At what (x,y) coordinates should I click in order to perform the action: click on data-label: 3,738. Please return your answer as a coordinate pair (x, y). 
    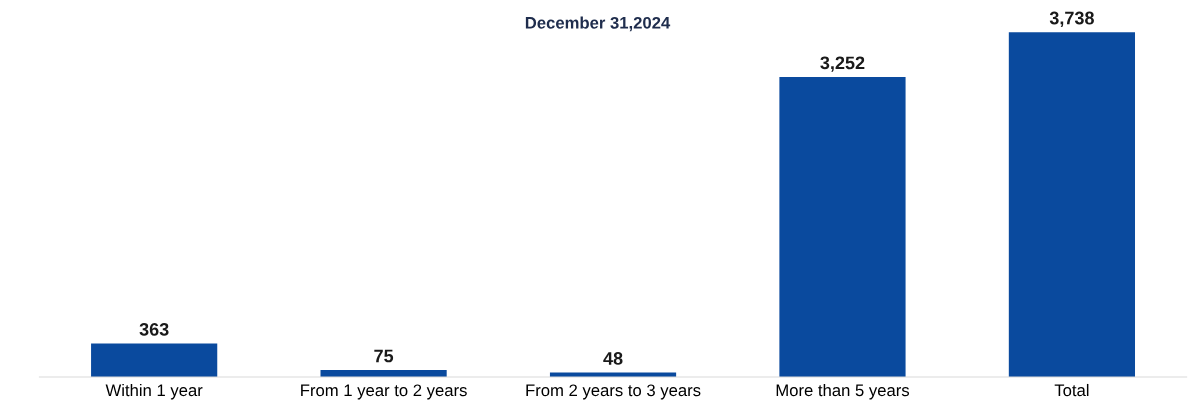
    Looking at the image, I should click on (1071, 19).